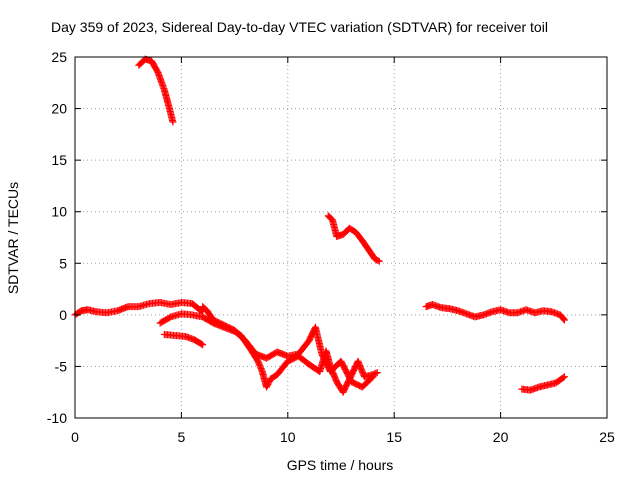 This screenshot has width=640, height=480. What do you see at coordinates (607, 437) in the screenshot?
I see `x-tick-label: 25` at bounding box center [607, 437].